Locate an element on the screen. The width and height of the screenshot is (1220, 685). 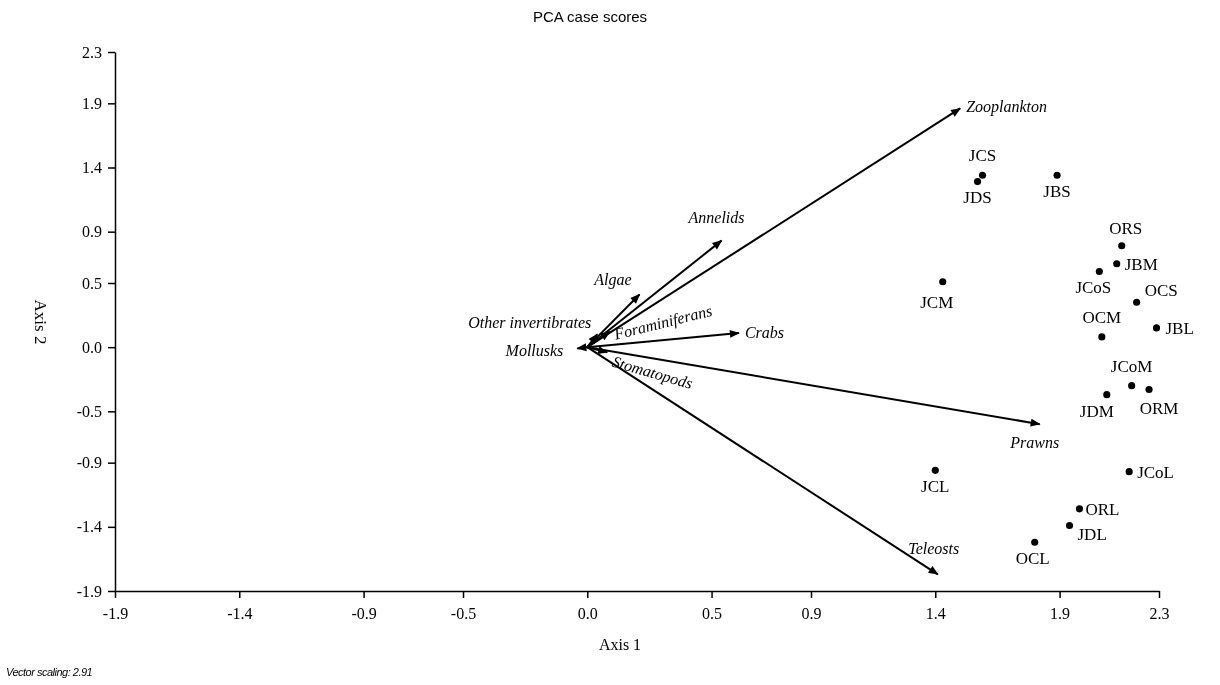
series-label: JBM is located at coordinates (1141, 264).